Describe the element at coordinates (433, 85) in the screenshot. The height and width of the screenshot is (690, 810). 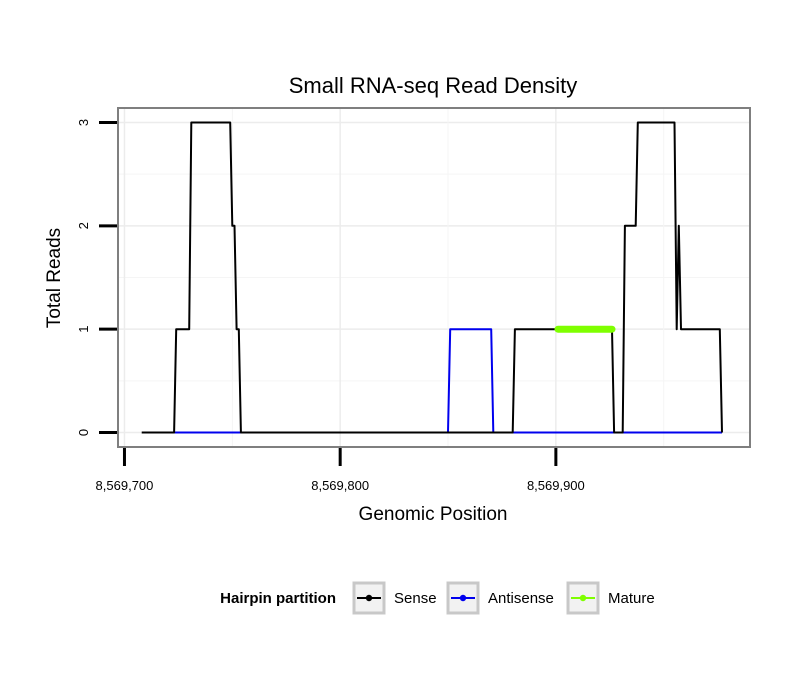
I see `chart-title: Small RNA-seq Read Density` at that location.